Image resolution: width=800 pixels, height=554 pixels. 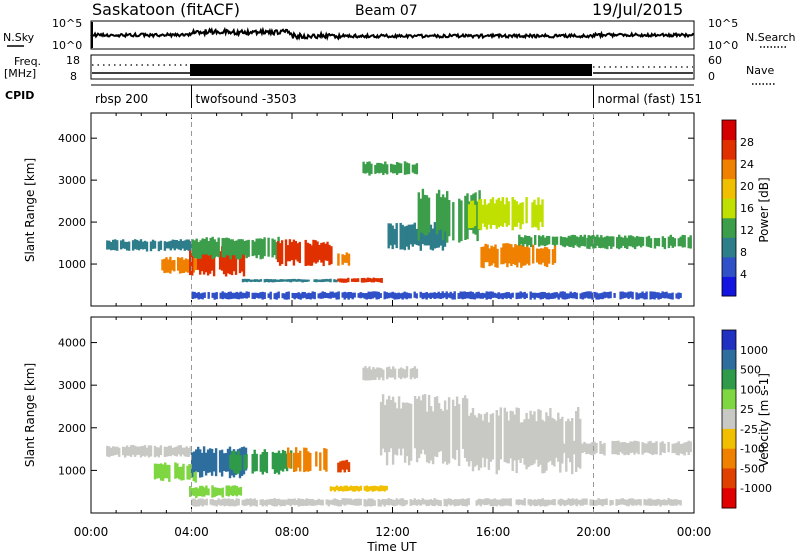 What do you see at coordinates (756, 488) in the screenshot?
I see `colorbar-tick-label: -1000` at bounding box center [756, 488].